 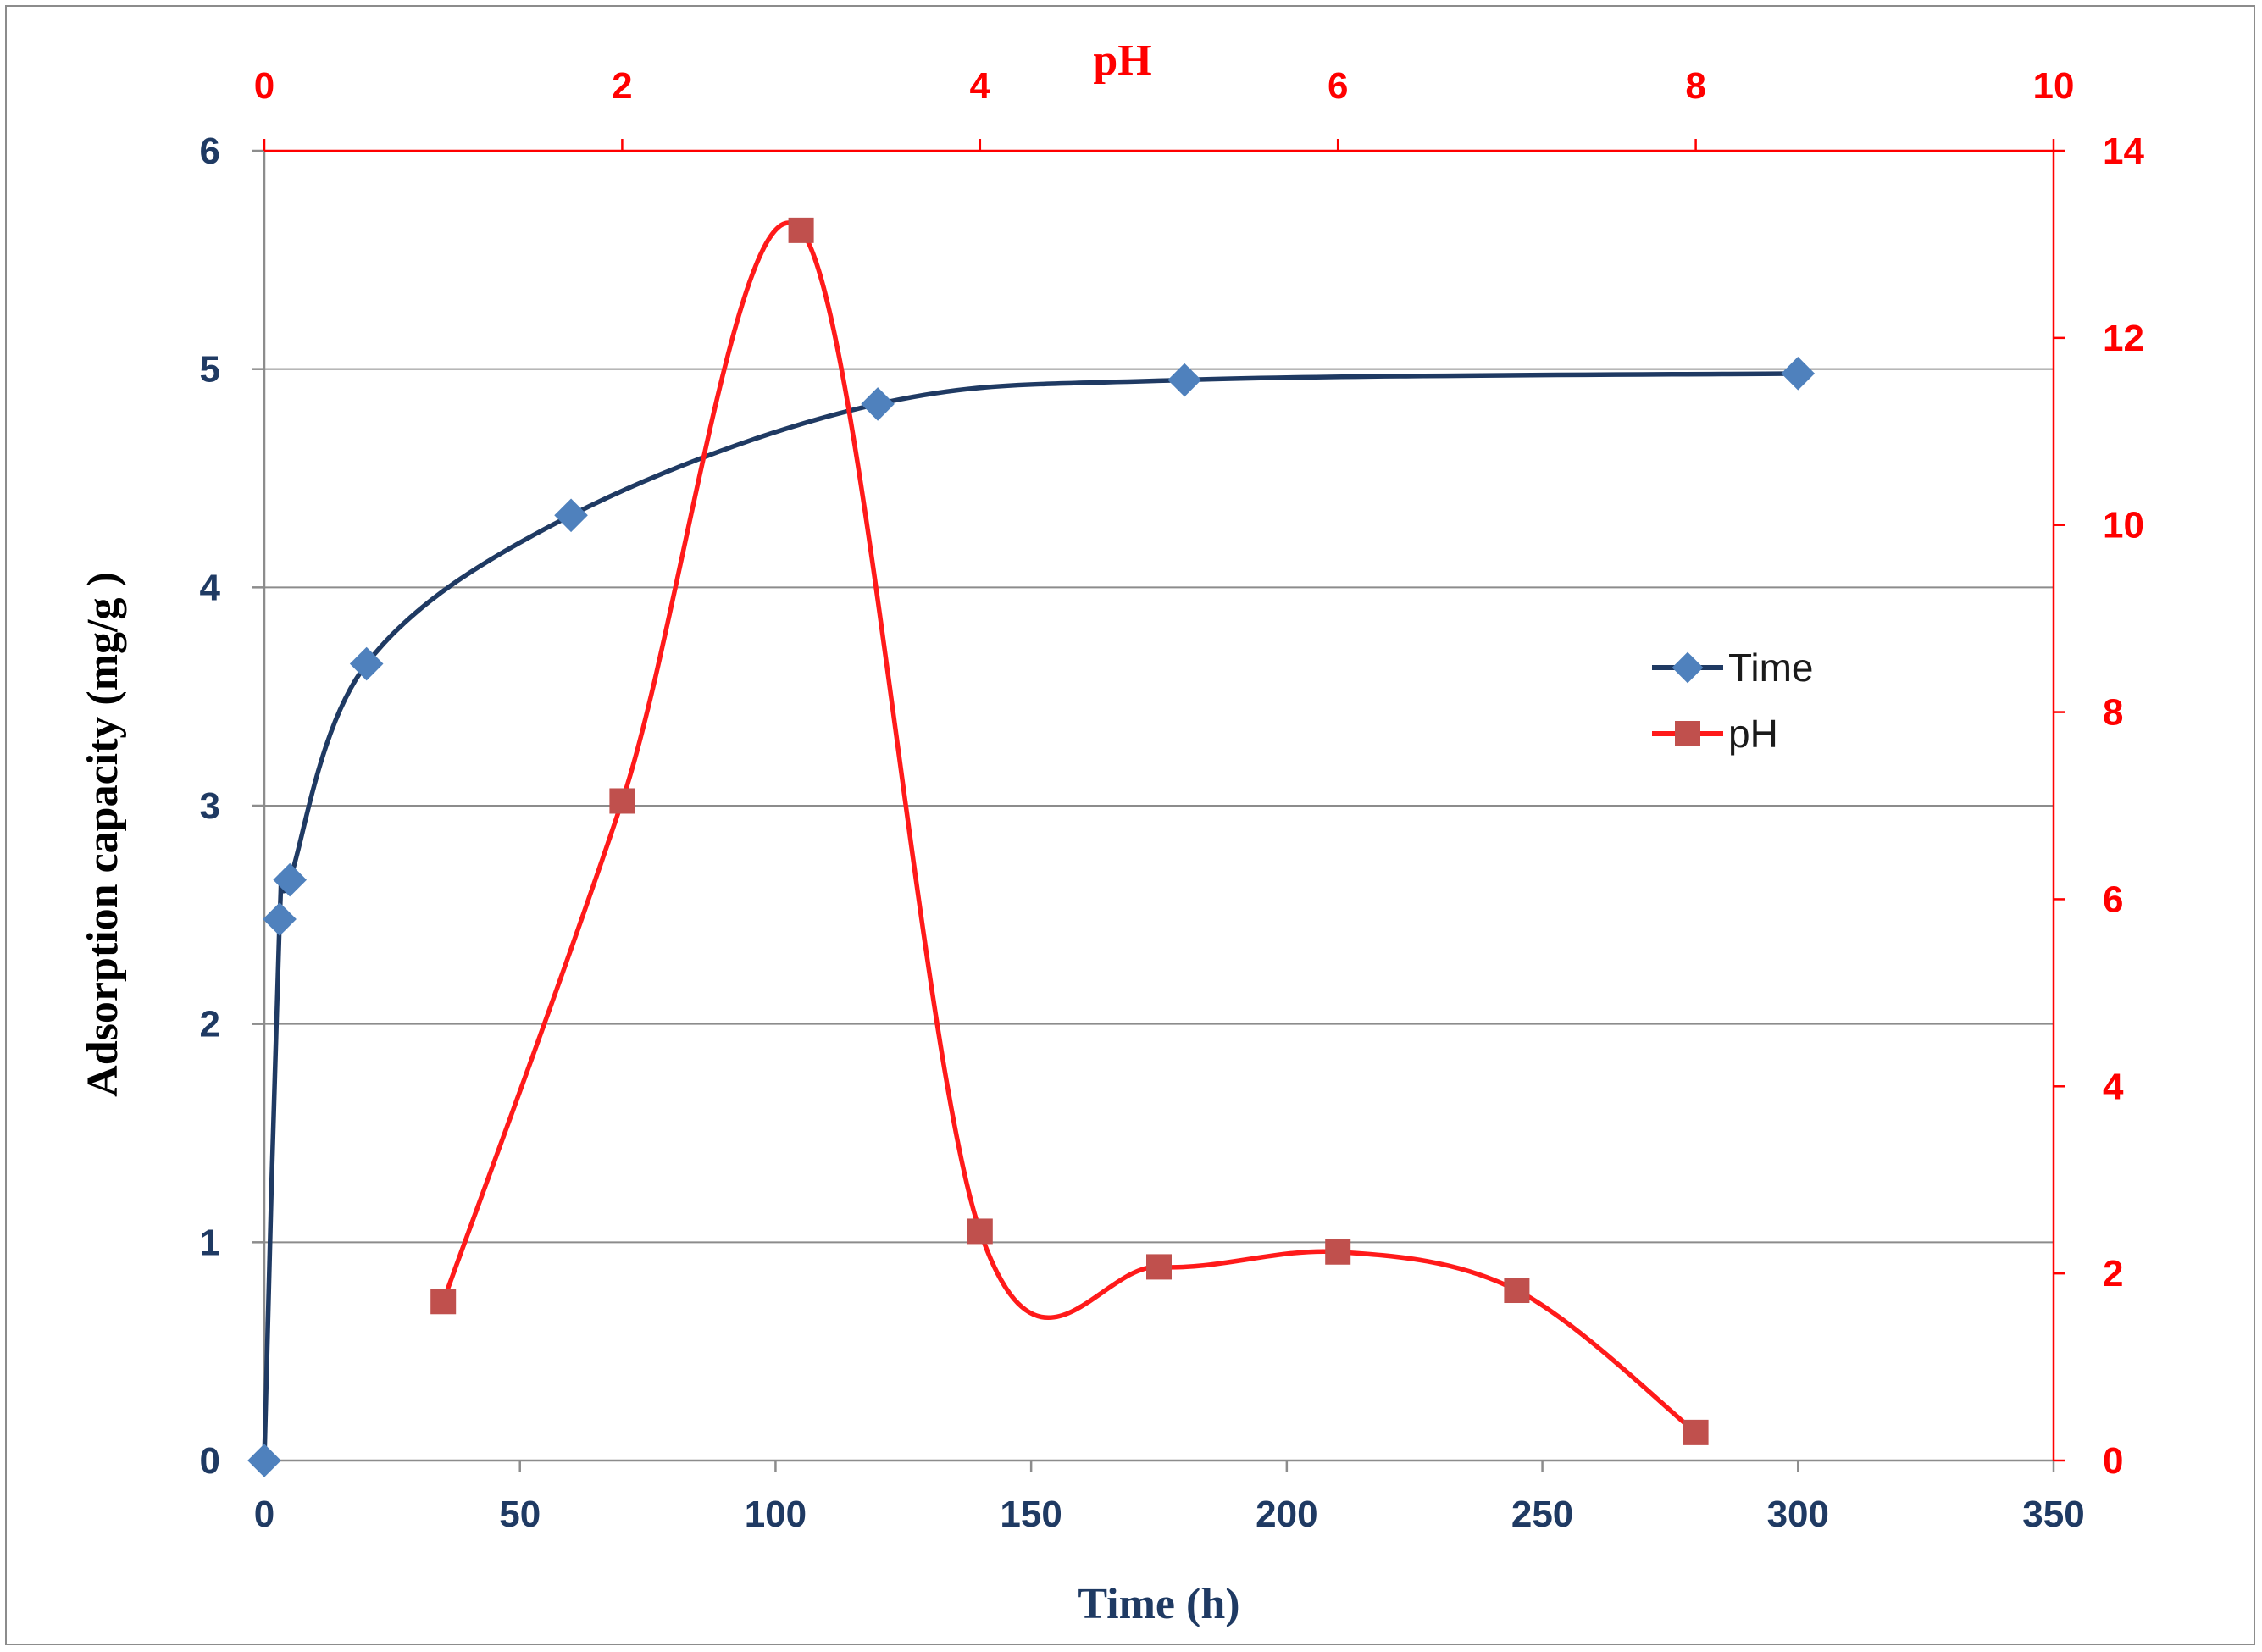 What do you see at coordinates (2123, 338) in the screenshot?
I see `y2-tick-label-12: 12` at bounding box center [2123, 338].